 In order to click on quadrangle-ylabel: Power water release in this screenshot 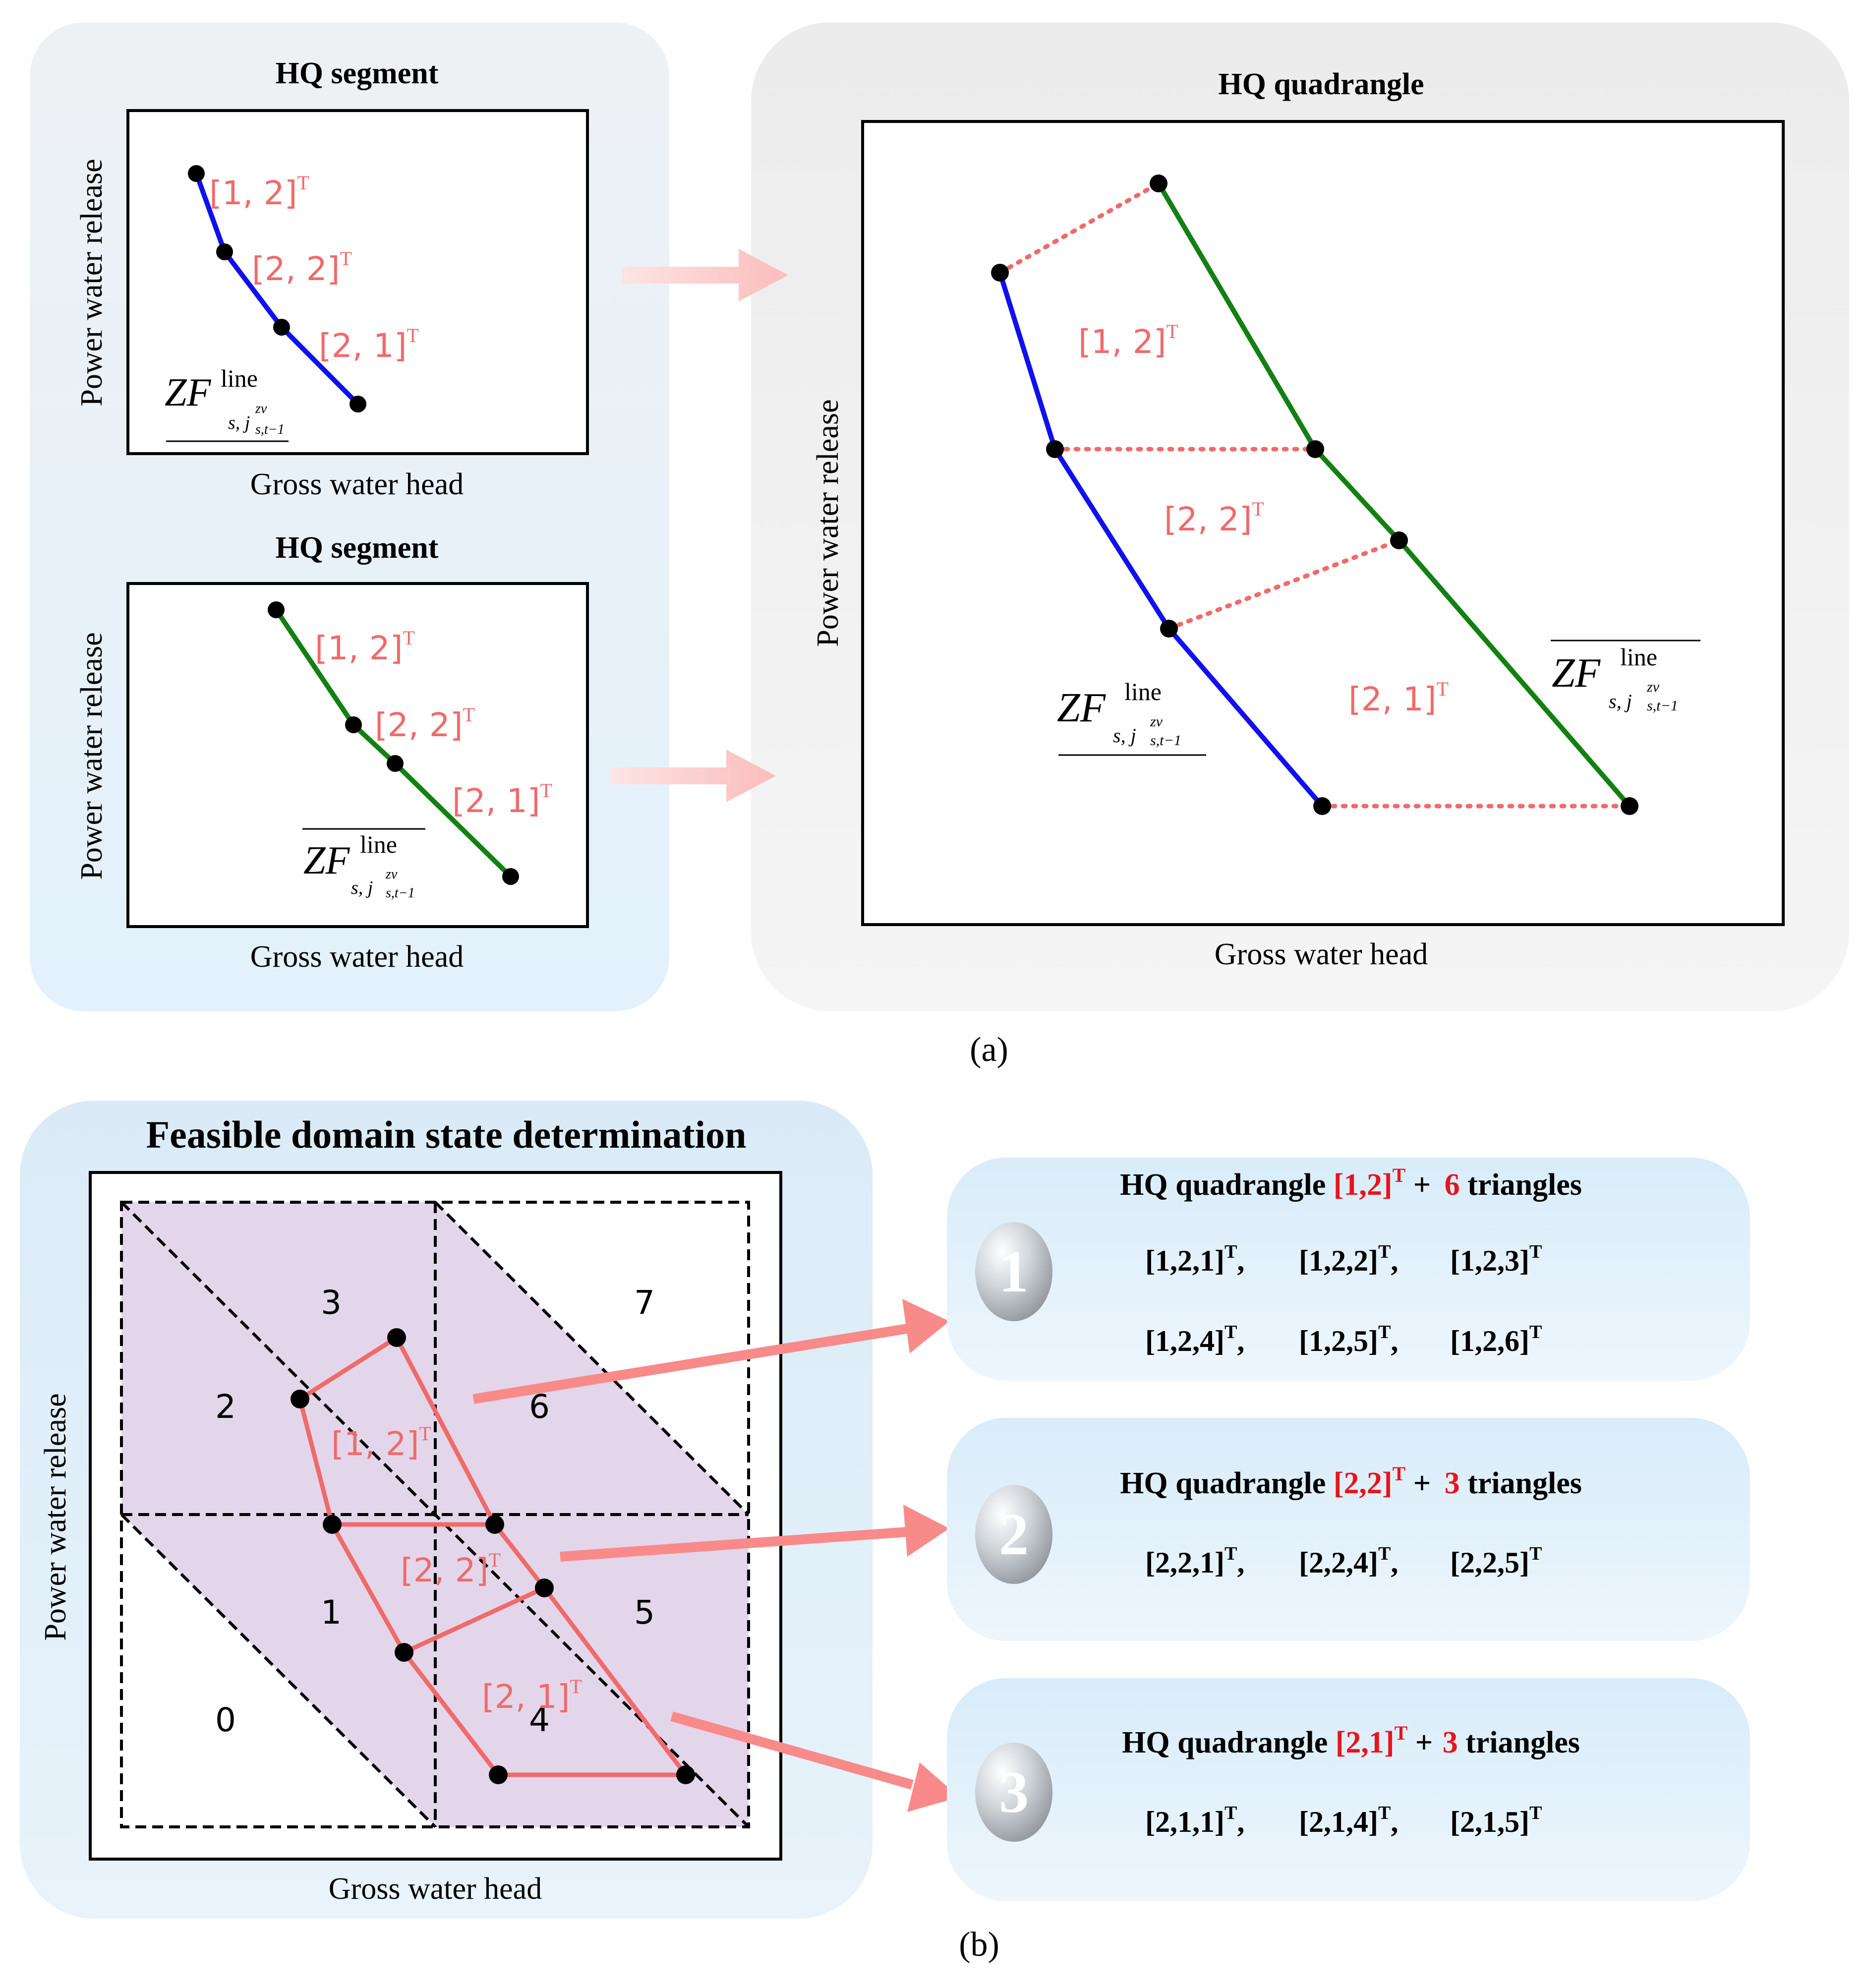, I will do `click(828, 522)`.